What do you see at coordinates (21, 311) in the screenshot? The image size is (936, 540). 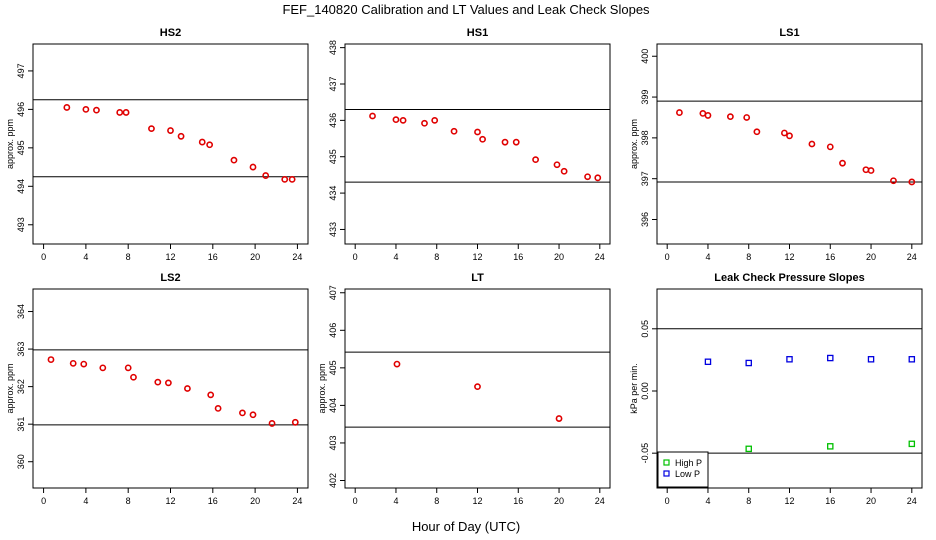 I see `y-tick-label: 364` at bounding box center [21, 311].